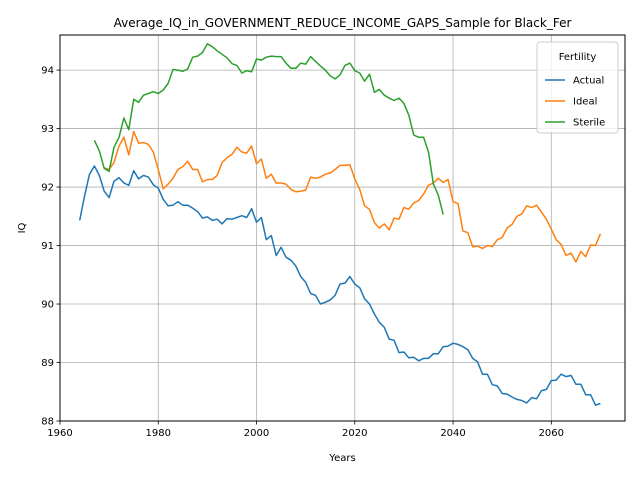 This screenshot has height=480, width=640. I want to click on legend-title: Fertility, so click(578, 57).